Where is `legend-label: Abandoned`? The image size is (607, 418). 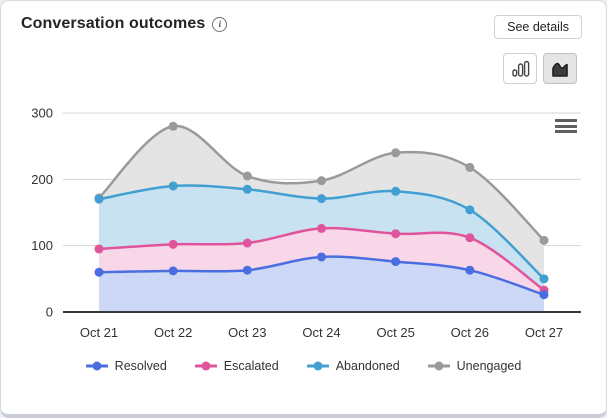
legend-label: Abandoned is located at coordinates (367, 366).